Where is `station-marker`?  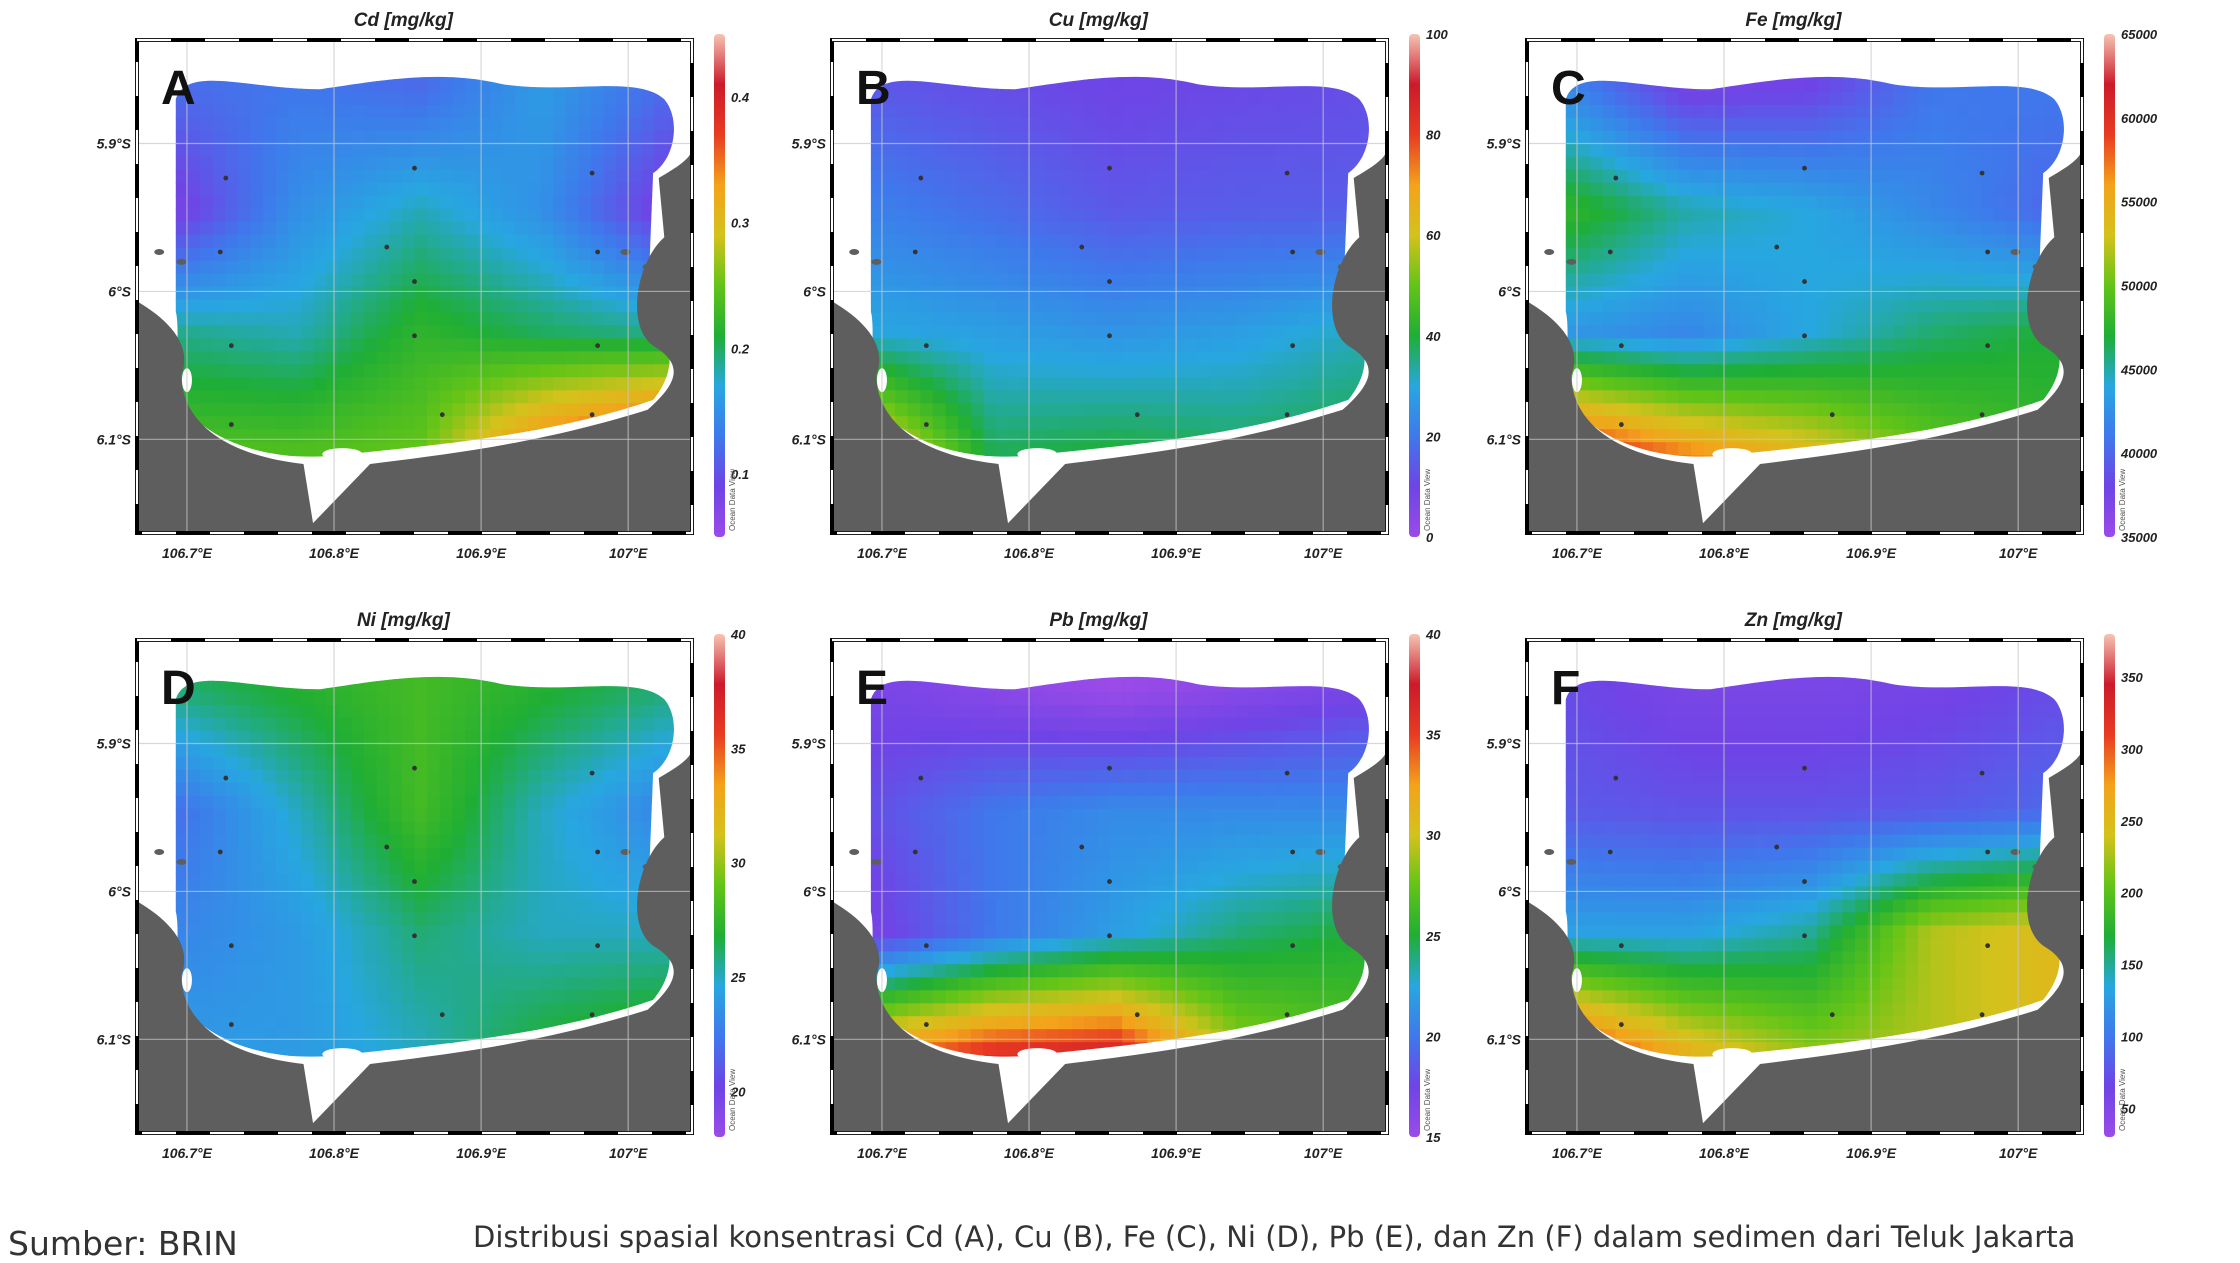
station-marker is located at coordinates (1292, 252).